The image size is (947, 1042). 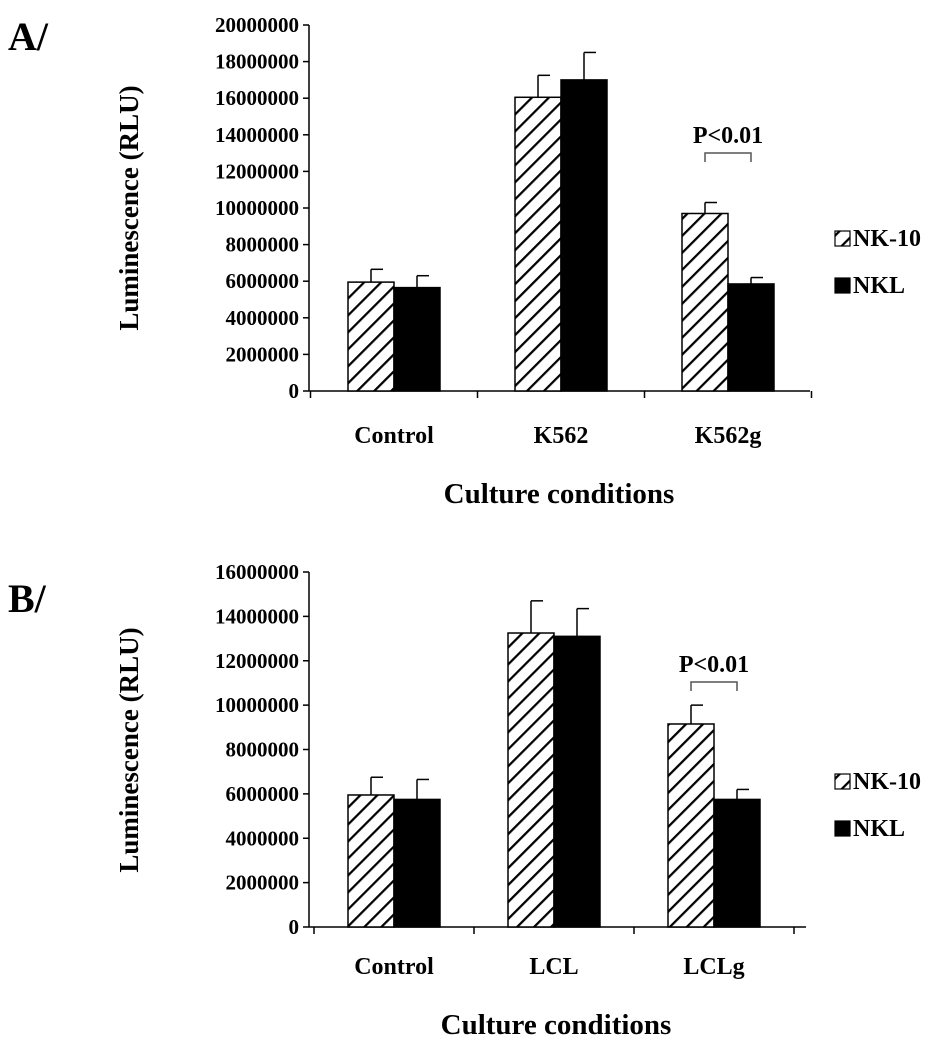 I want to click on x-axis-label-a: Culture conditions, so click(x=559, y=494).